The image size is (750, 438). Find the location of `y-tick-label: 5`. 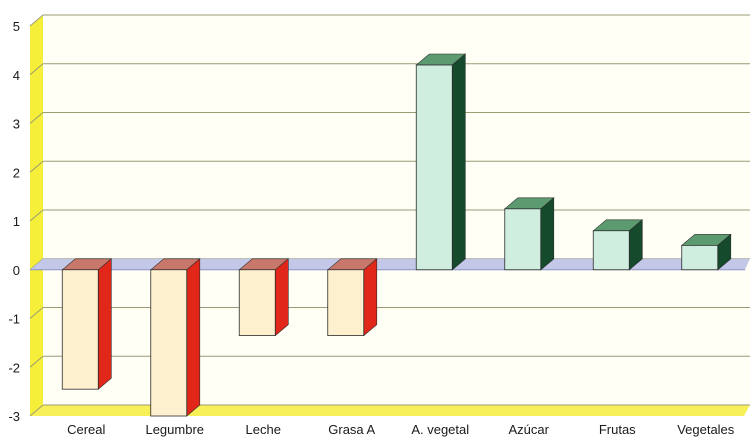

y-tick-label: 5 is located at coordinates (16, 26).